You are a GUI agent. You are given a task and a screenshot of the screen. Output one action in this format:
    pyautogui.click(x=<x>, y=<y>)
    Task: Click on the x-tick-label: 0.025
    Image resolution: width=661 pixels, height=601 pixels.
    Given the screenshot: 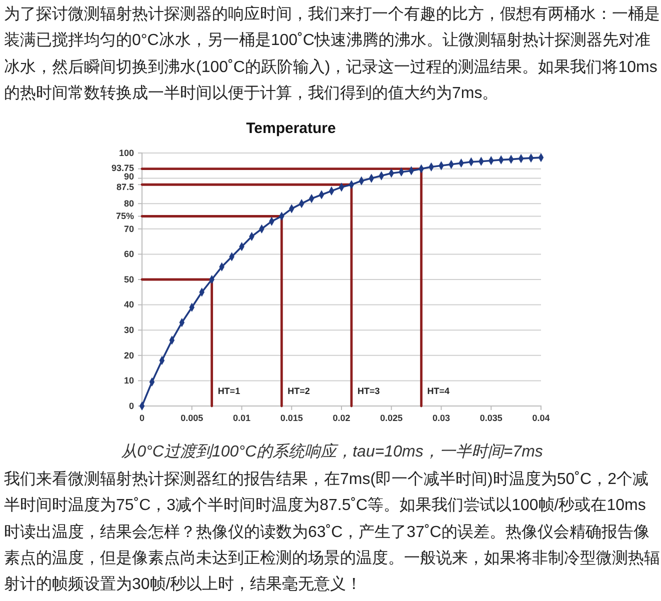 What is the action you would take?
    pyautogui.click(x=391, y=418)
    